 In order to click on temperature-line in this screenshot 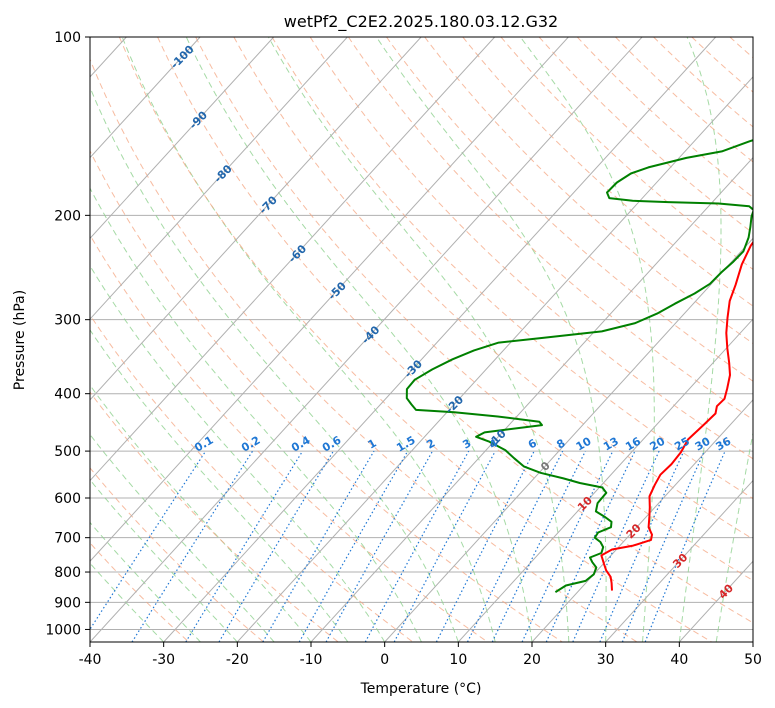, I will do `click(676, 415)`.